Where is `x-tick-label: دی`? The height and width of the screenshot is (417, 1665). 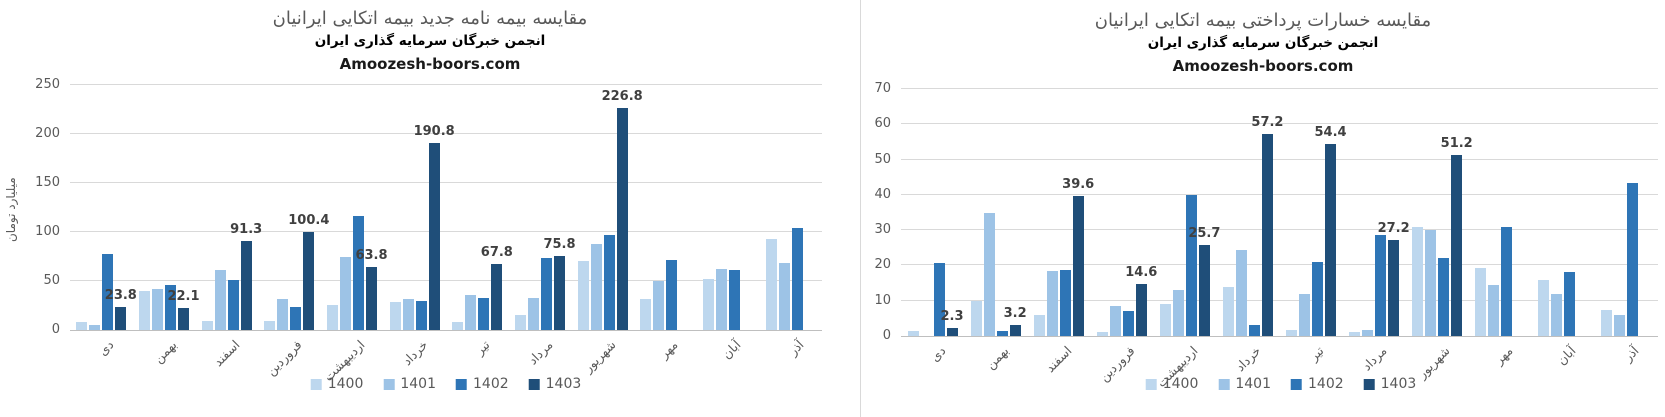
x-tick-label: دی is located at coordinates (106, 348).